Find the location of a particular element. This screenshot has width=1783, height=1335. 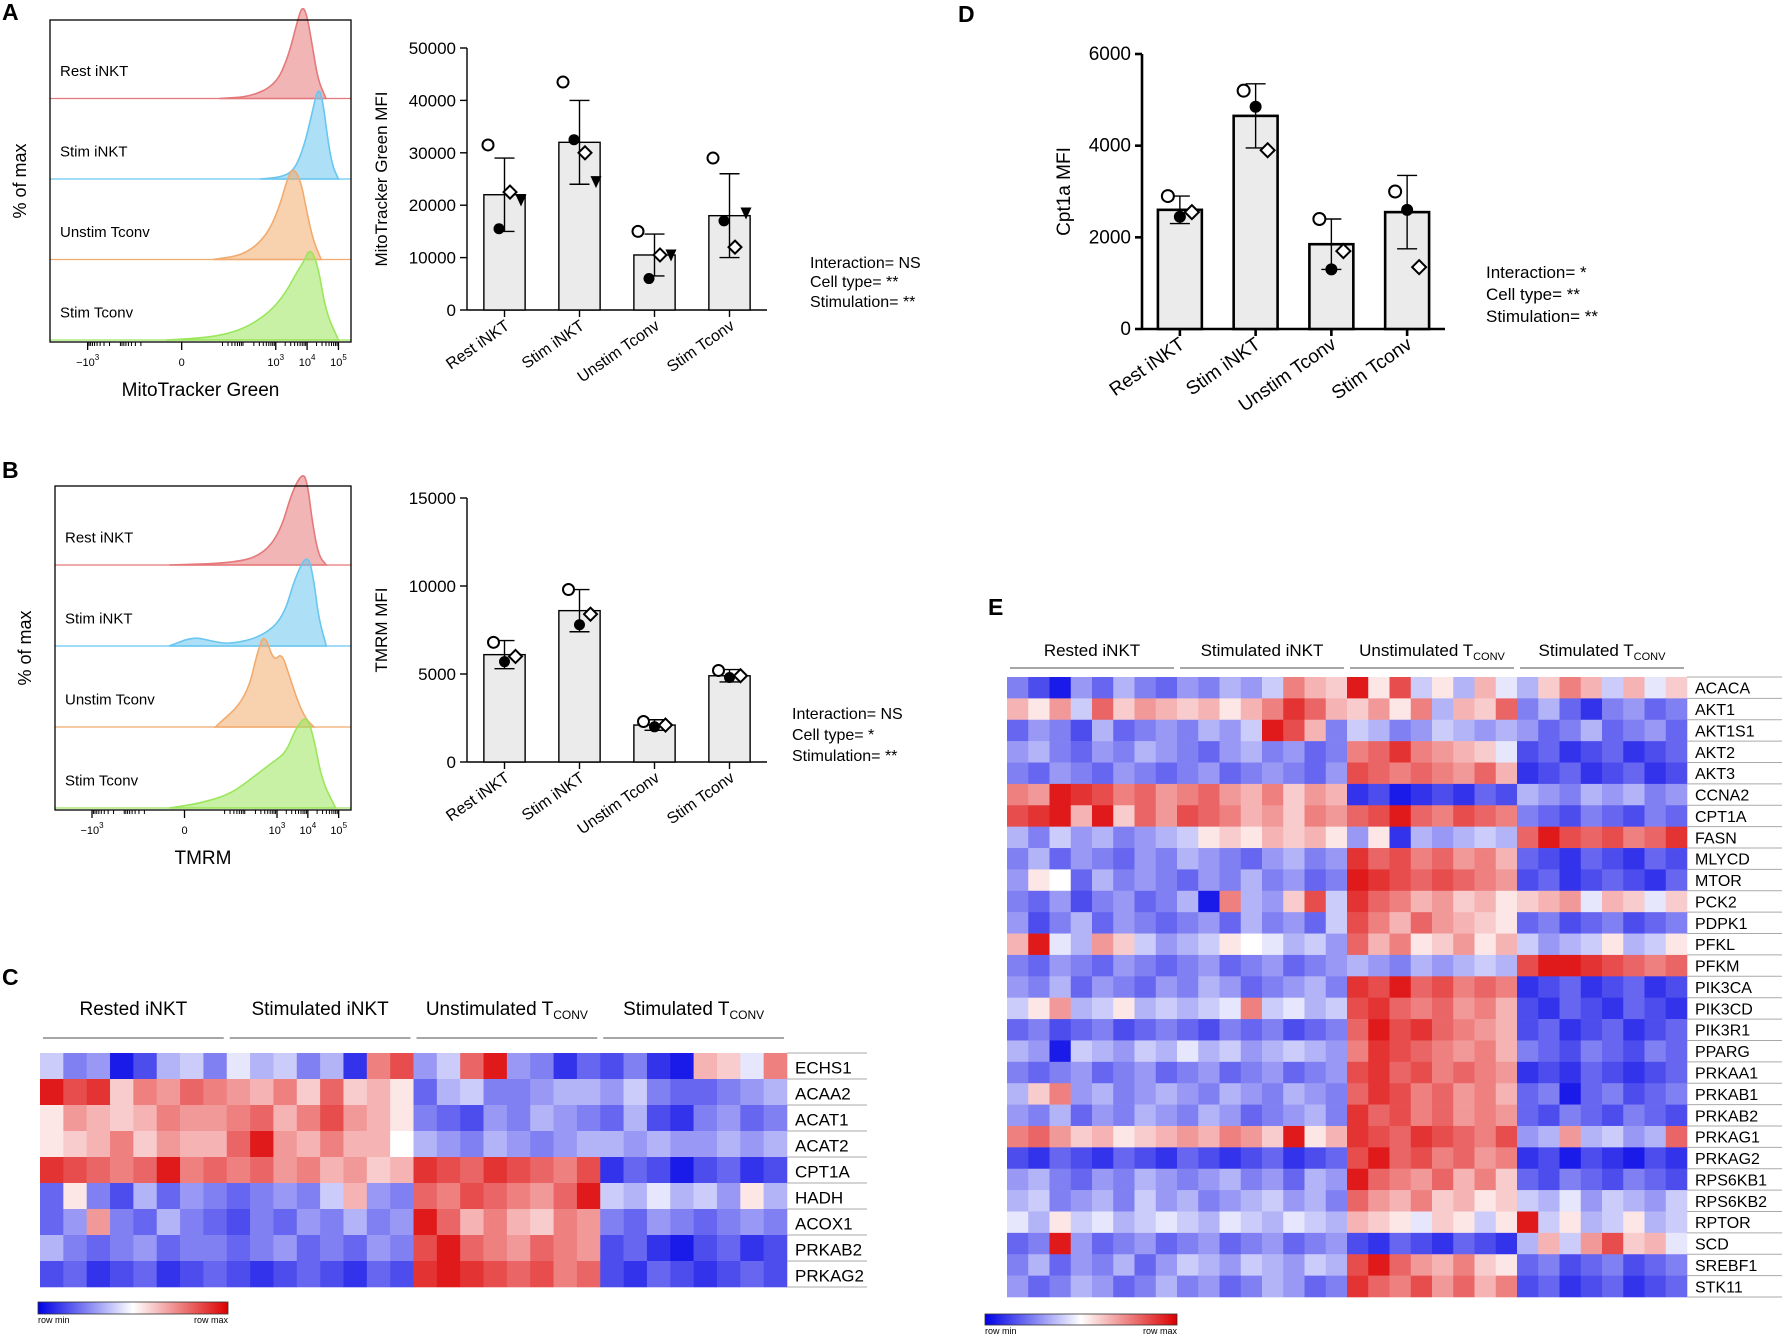

group-label-rested-inkt: Rested iNKT is located at coordinates (1092, 650).